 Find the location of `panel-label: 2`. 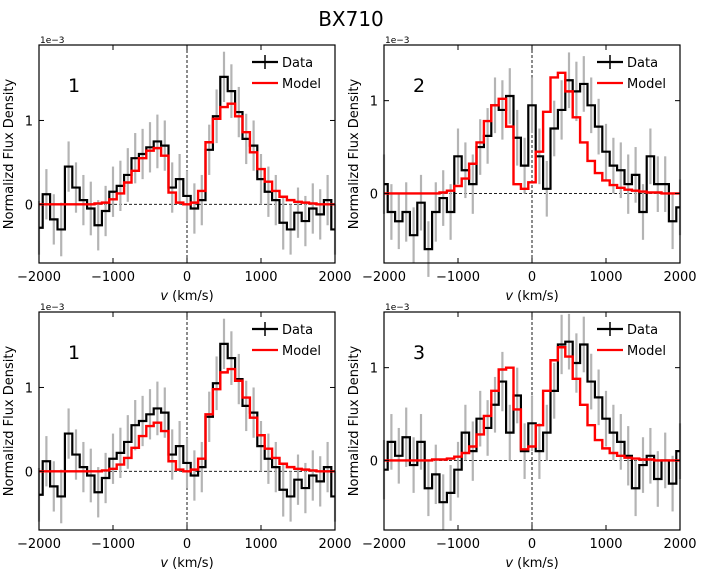

panel-label: 2 is located at coordinates (419, 86).